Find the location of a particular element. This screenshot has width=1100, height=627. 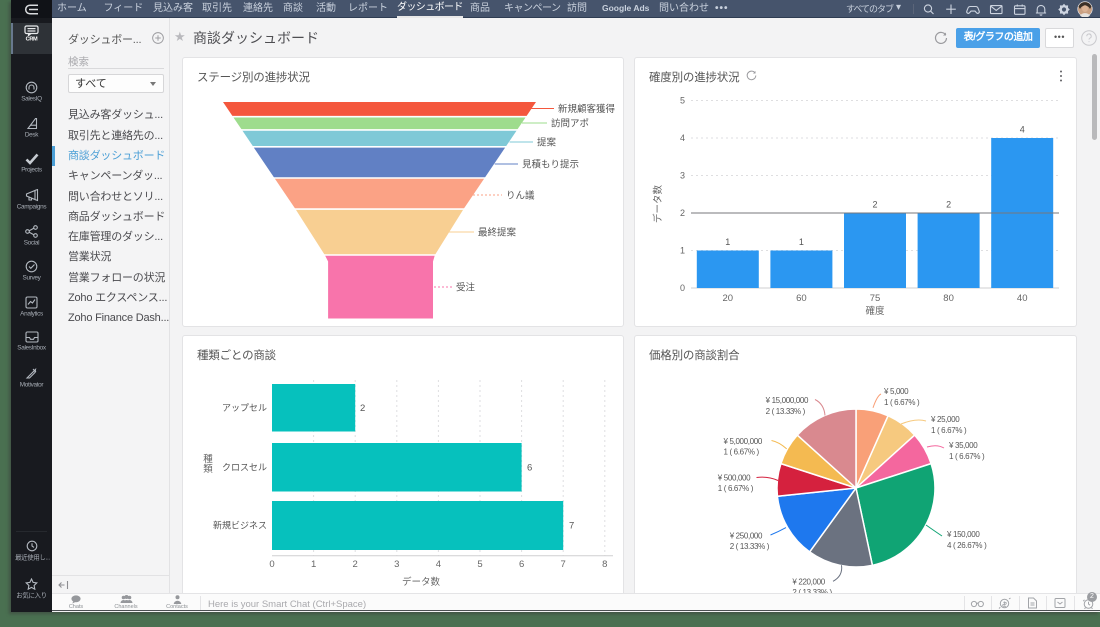

svg-text: ¥ 5,000 is located at coordinates (896, 391).